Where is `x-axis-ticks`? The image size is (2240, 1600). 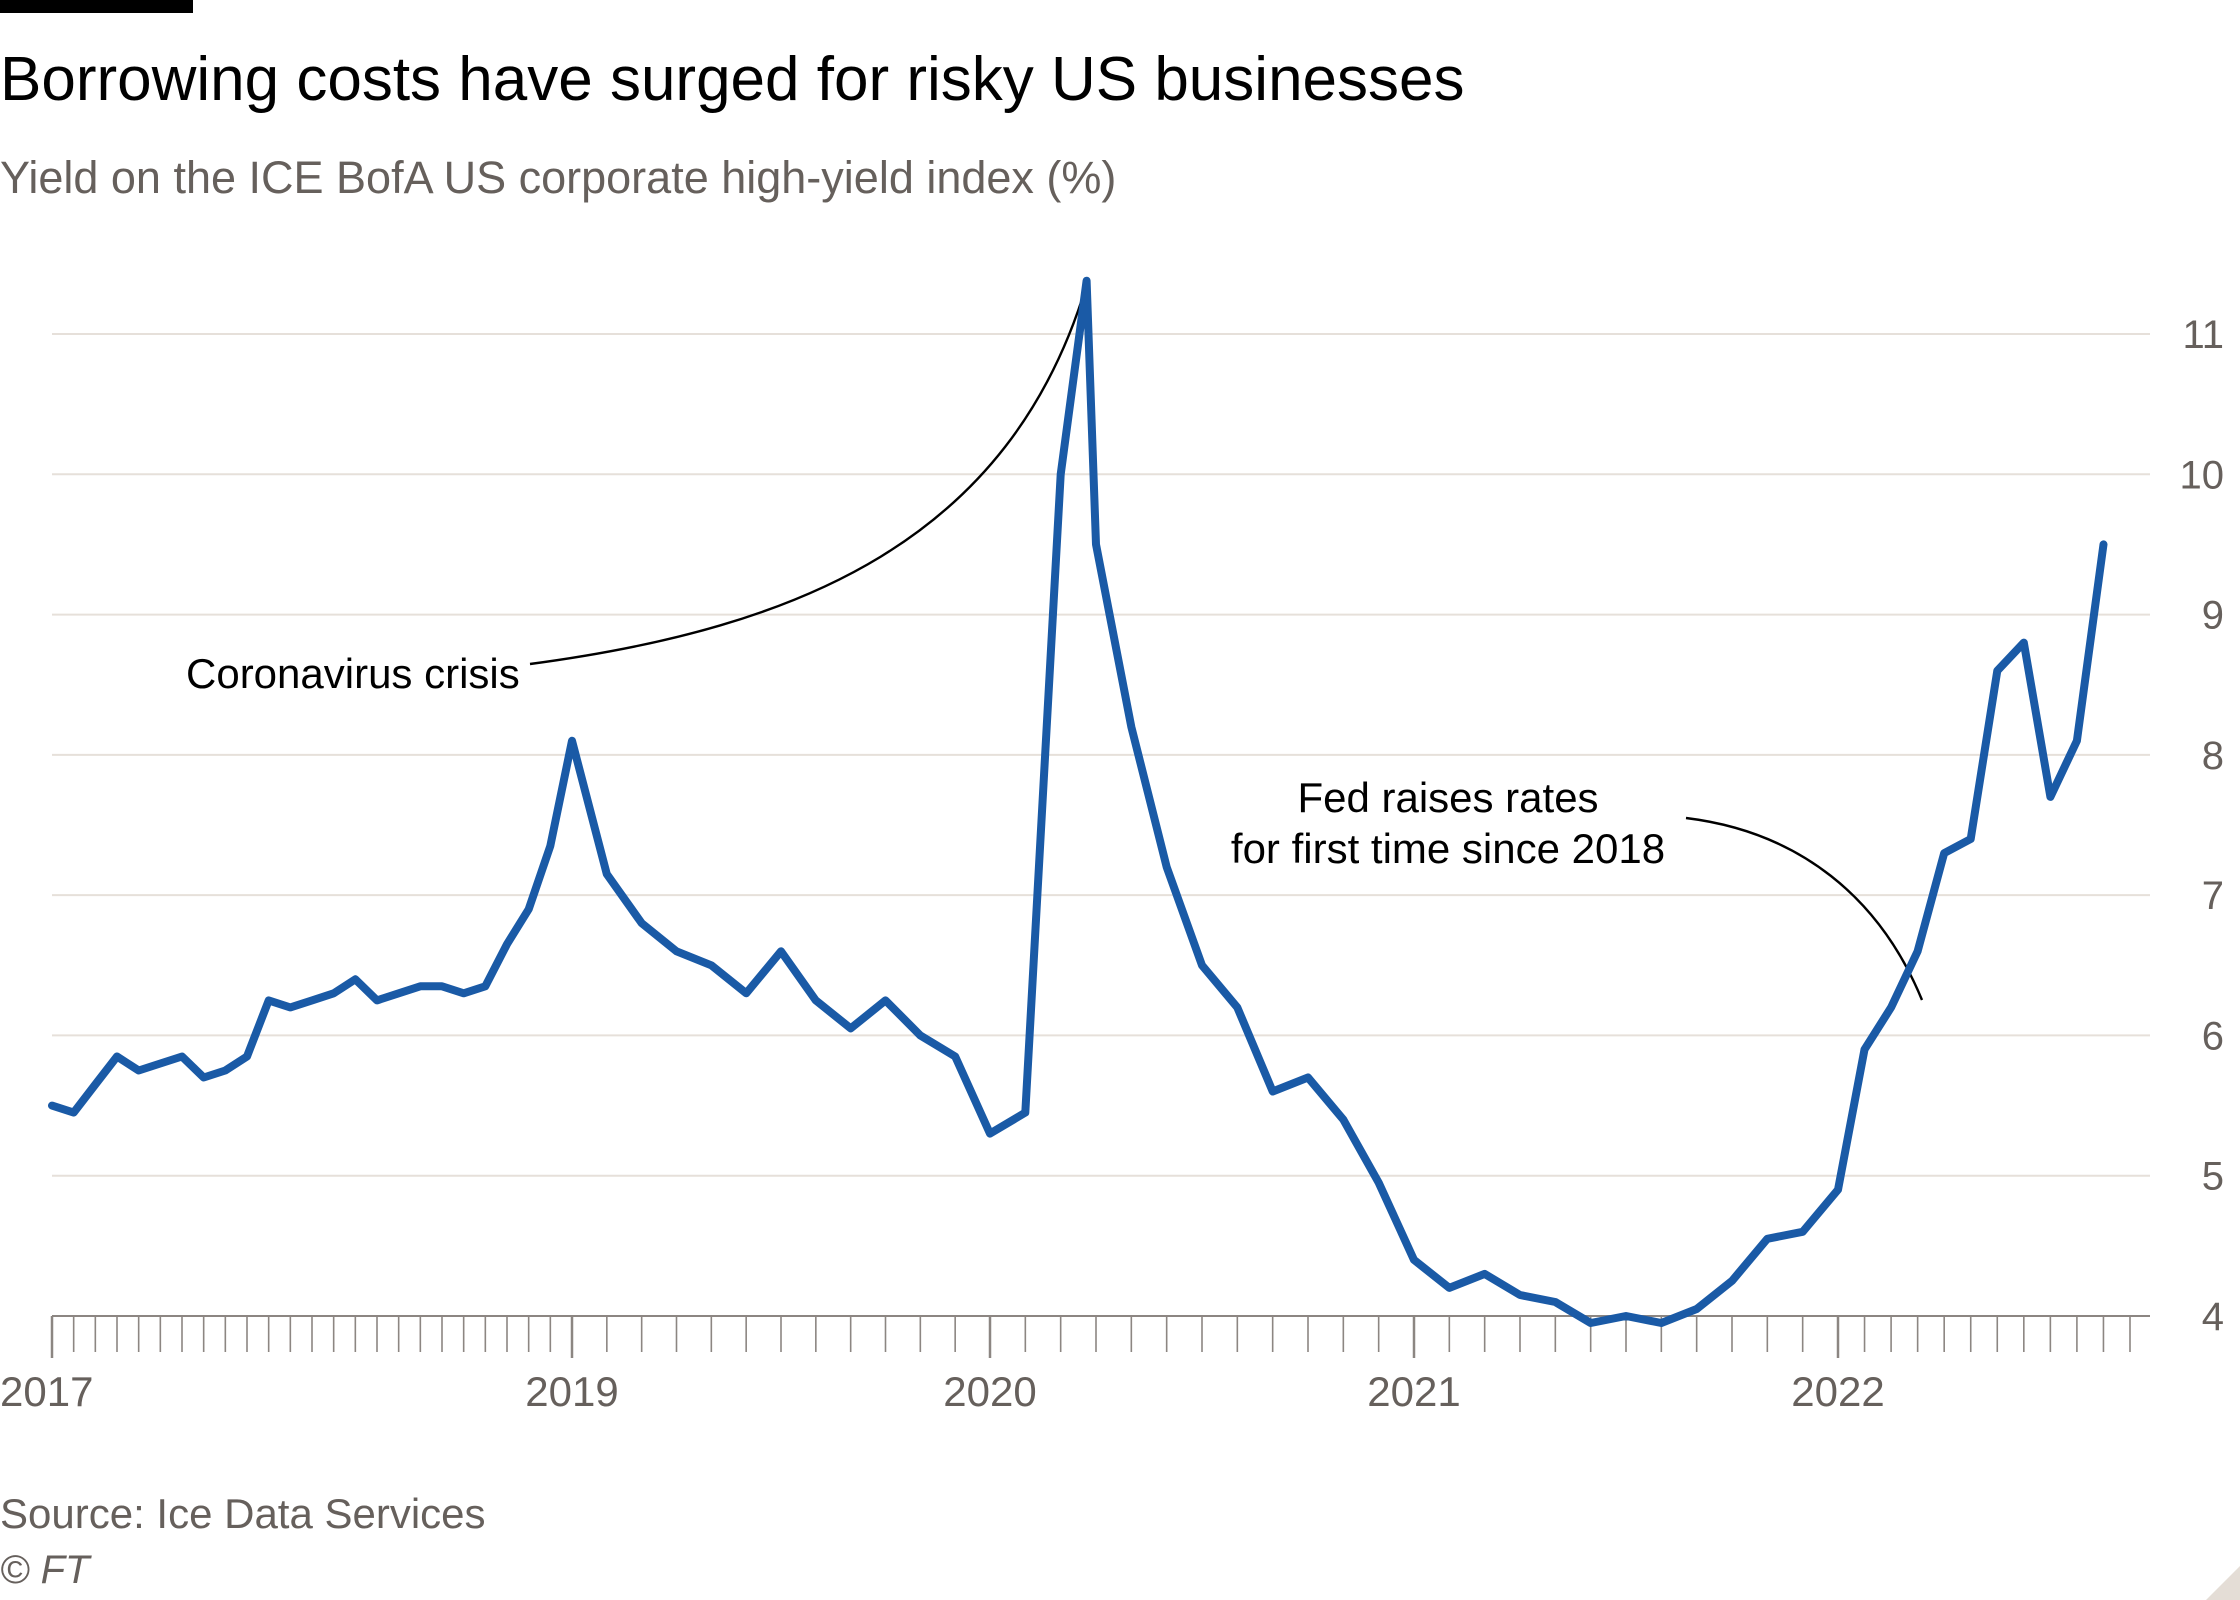
x-axis-ticks is located at coordinates (1090, 1337).